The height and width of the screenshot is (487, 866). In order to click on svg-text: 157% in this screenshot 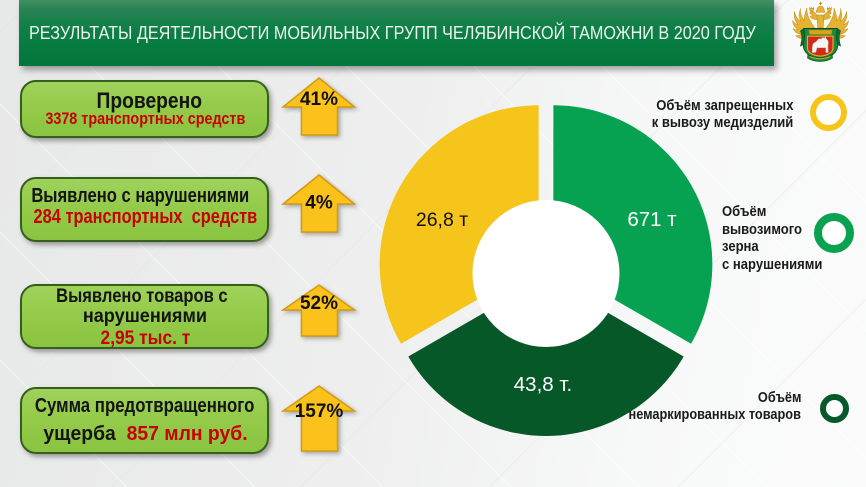, I will do `click(319, 411)`.